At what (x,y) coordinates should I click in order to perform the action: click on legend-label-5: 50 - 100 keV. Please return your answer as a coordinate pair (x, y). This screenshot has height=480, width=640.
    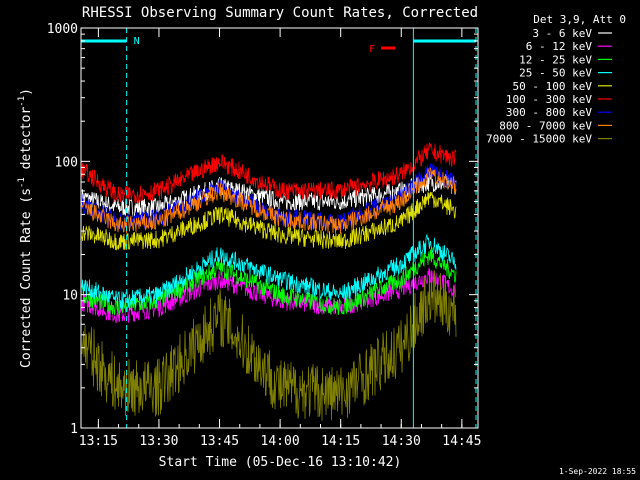
    Looking at the image, I should click on (553, 86).